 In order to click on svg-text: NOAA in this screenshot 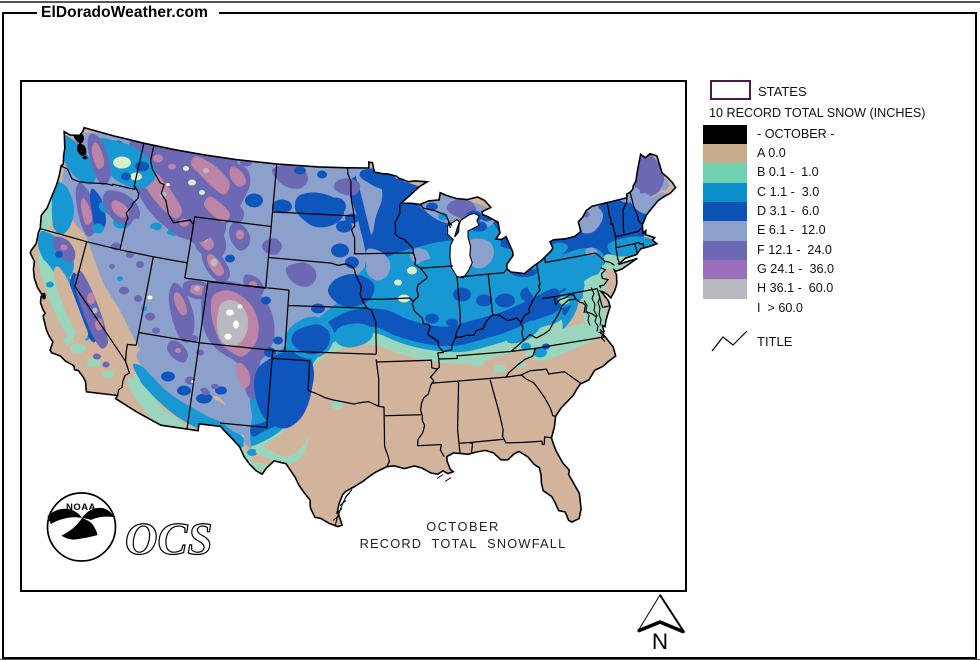, I will do `click(81, 507)`.